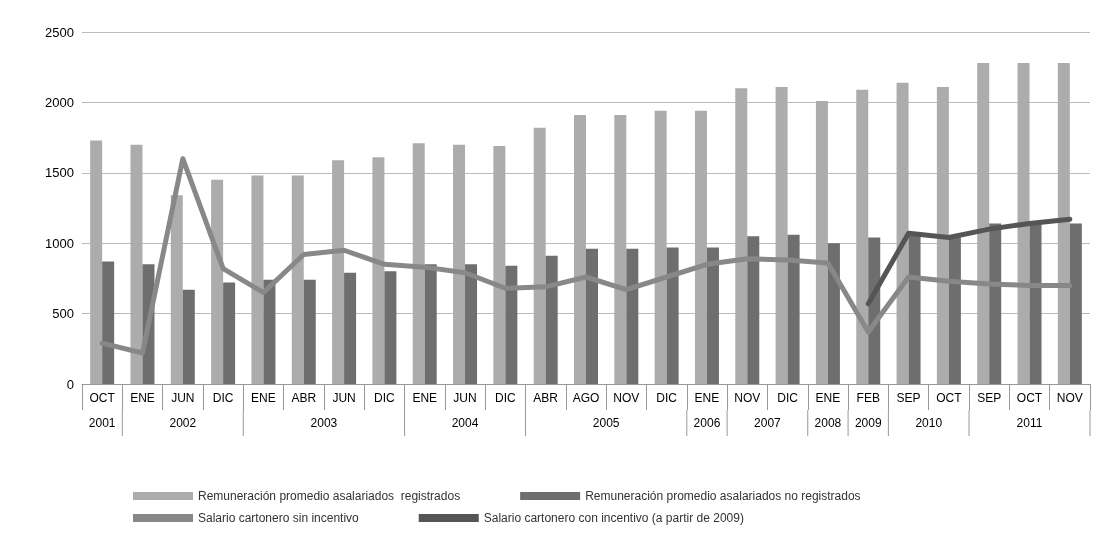  I want to click on legend-label: Remuneración promedio asalariados registrados, so click(329, 496).